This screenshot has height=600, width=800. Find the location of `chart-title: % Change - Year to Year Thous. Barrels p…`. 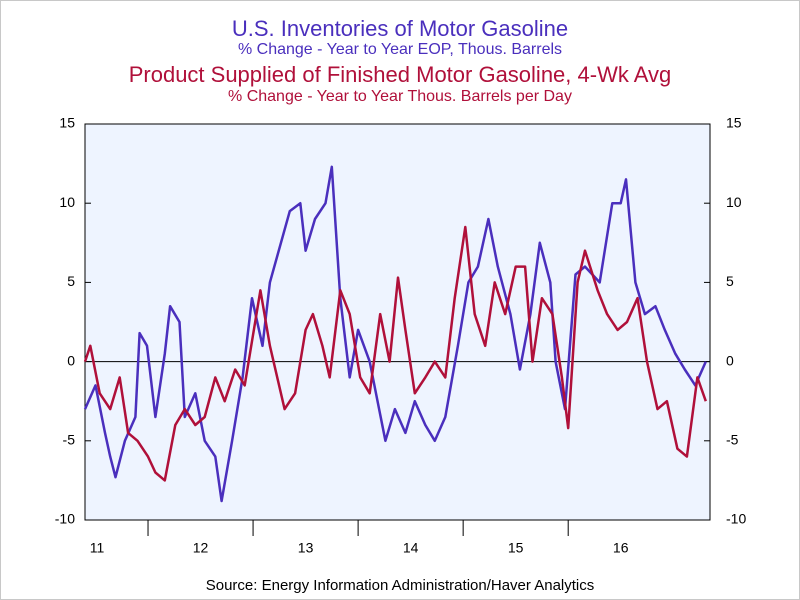

chart-title: % Change - Year to Year Thous. Barrels p… is located at coordinates (400, 96).